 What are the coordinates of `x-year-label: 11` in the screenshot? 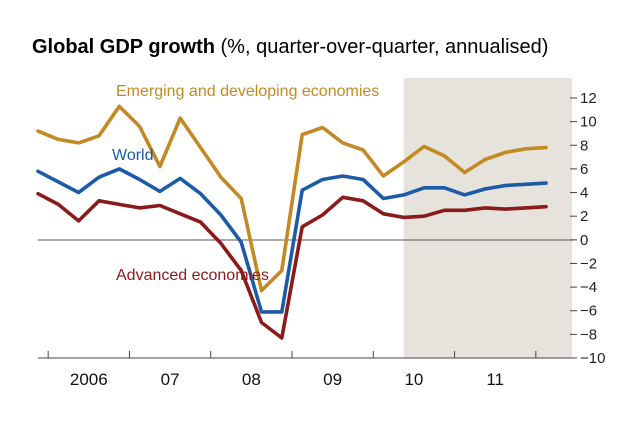 It's located at (495, 379).